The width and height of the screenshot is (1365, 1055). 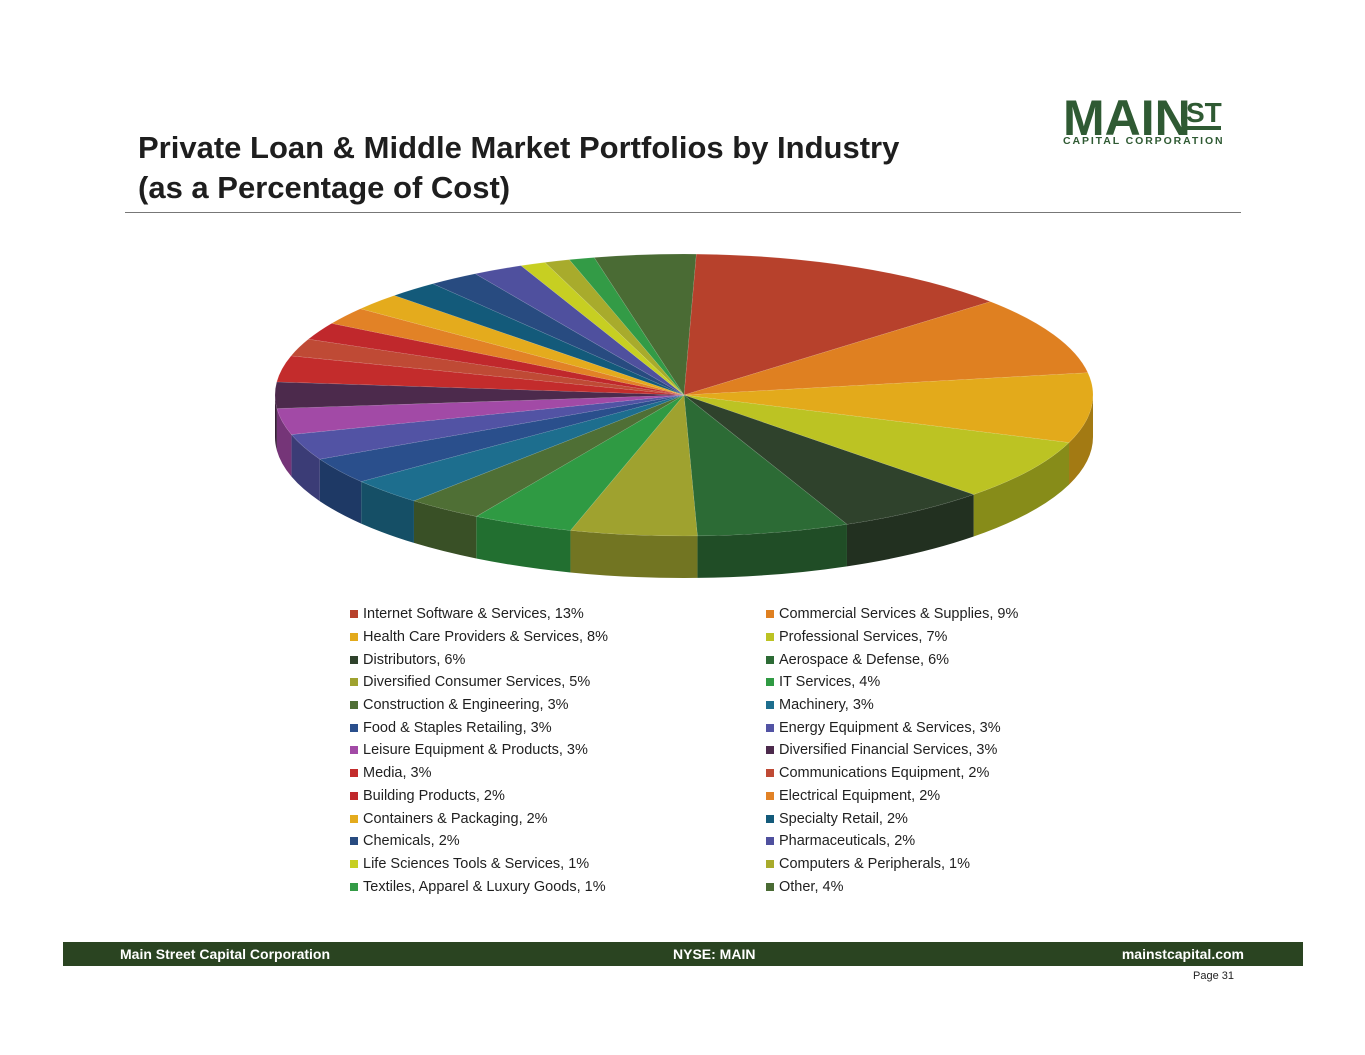 What do you see at coordinates (888, 407) in the screenshot?
I see `pie-slice-health-care-providers-services` at bounding box center [888, 407].